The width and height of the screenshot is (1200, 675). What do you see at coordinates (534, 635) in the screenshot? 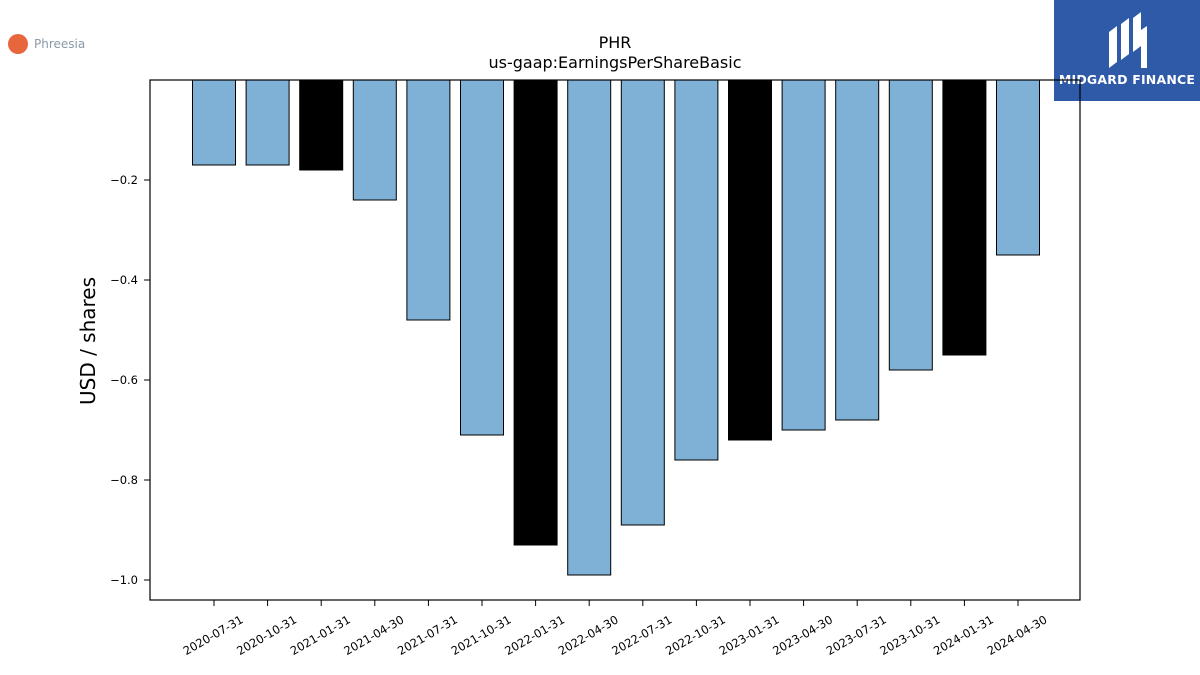
I see `x-tick-label: 2022-01-31` at bounding box center [534, 635].